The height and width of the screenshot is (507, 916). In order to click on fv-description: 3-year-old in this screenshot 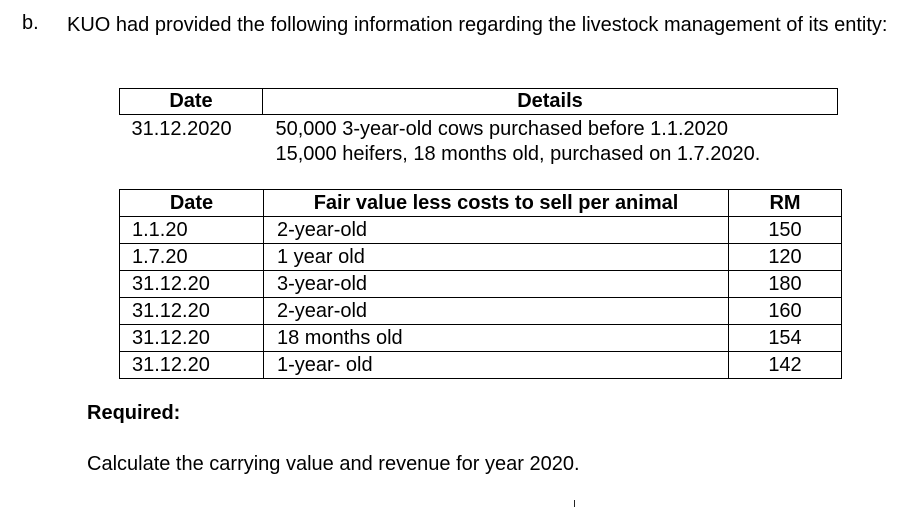, I will do `click(496, 284)`.